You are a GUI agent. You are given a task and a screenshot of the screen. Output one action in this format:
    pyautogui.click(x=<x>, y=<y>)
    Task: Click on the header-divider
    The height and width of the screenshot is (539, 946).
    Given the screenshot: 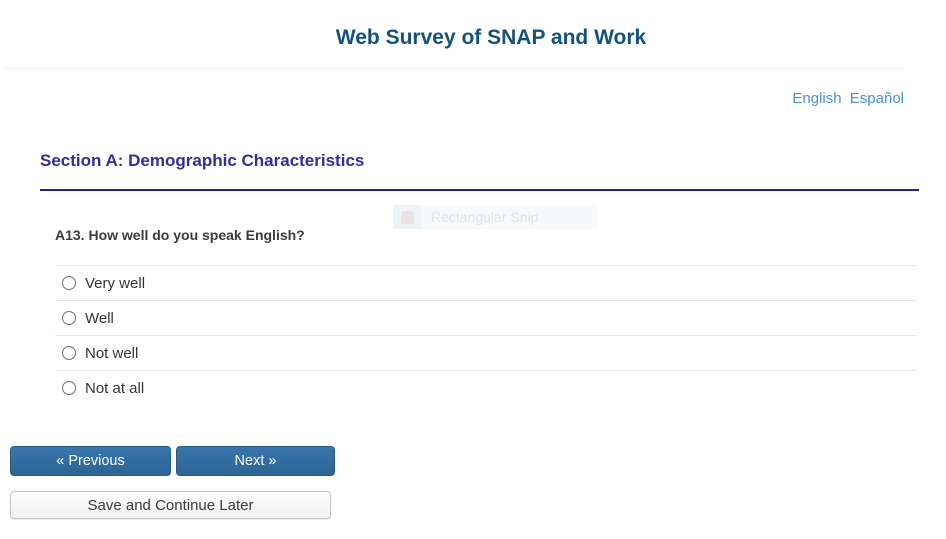 What is the action you would take?
    pyautogui.click(x=454, y=68)
    